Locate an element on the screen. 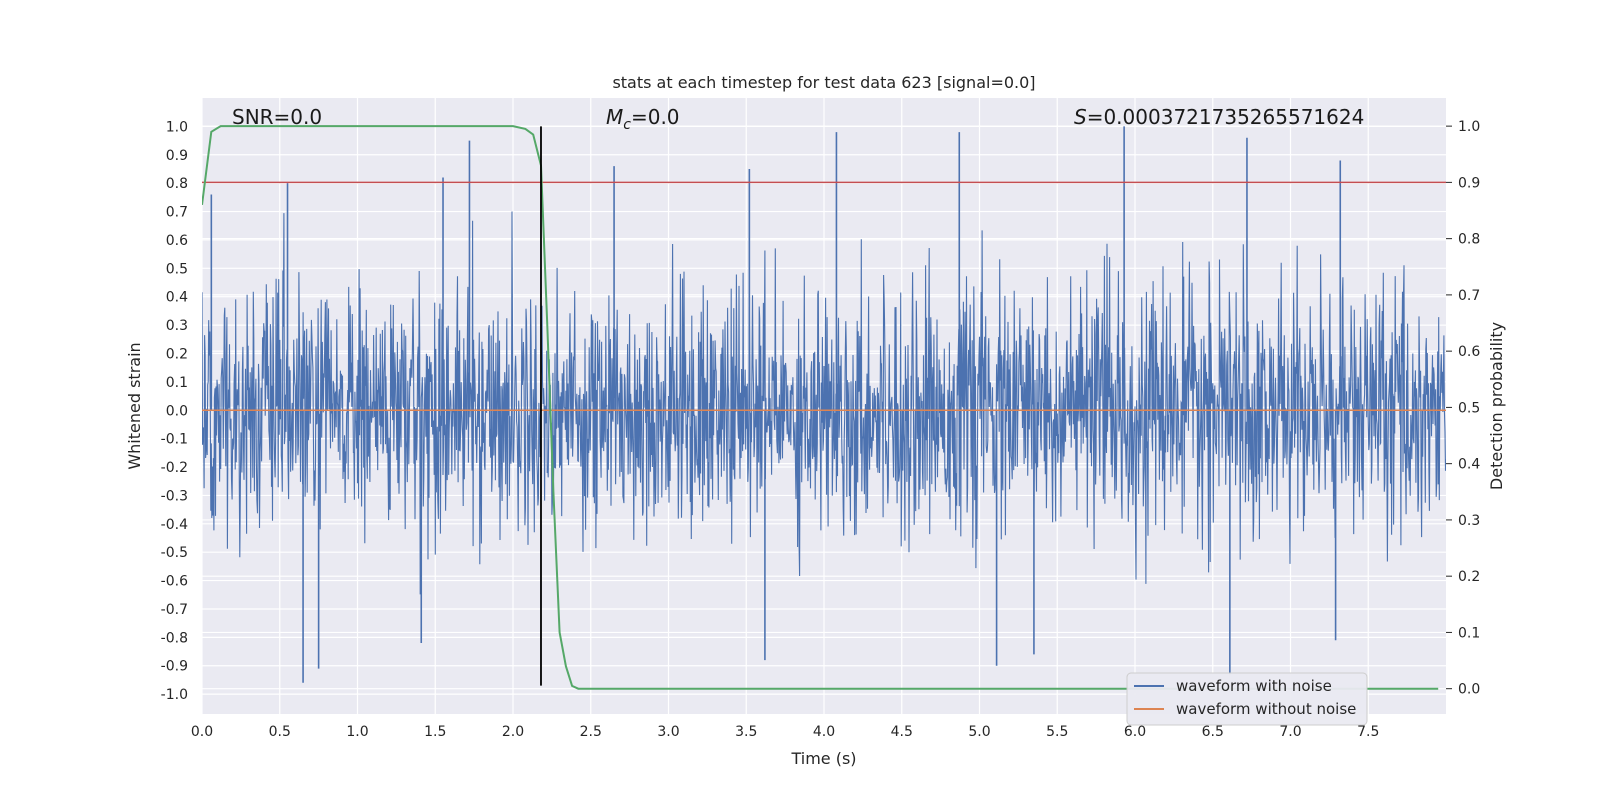 The width and height of the screenshot is (1600, 800). y-tick-label: 0.3 is located at coordinates (177, 326).